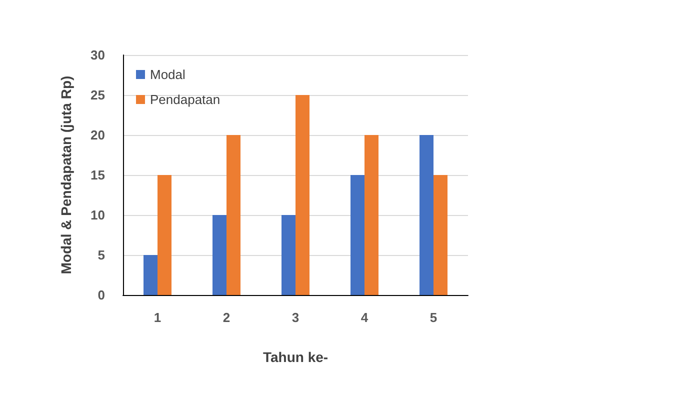  I want to click on legend-label: Modal, so click(168, 74).